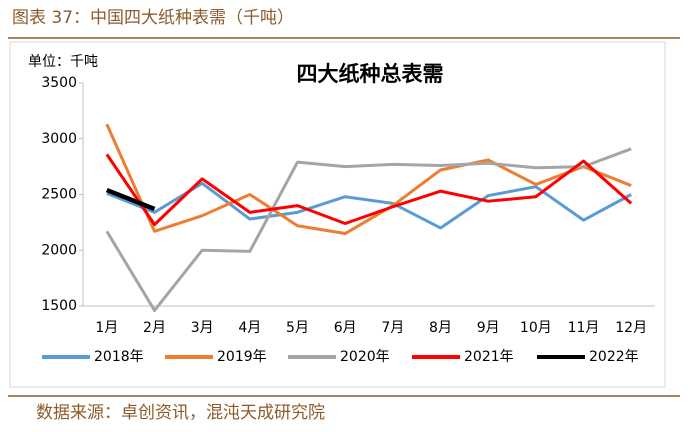 This screenshot has width=690, height=432. Describe the element at coordinates (106, 328) in the screenshot. I see `x-tick-label: 1月` at that location.